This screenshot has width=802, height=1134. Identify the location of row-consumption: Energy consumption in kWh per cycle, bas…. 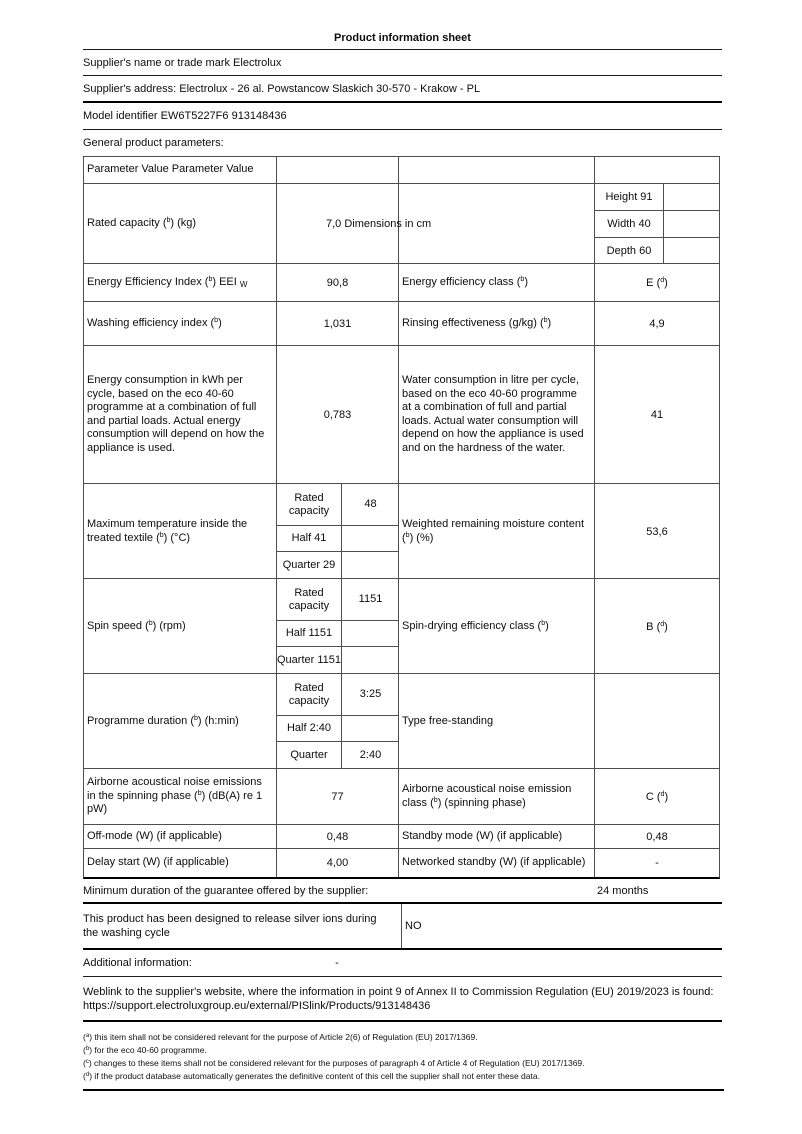
(401, 415).